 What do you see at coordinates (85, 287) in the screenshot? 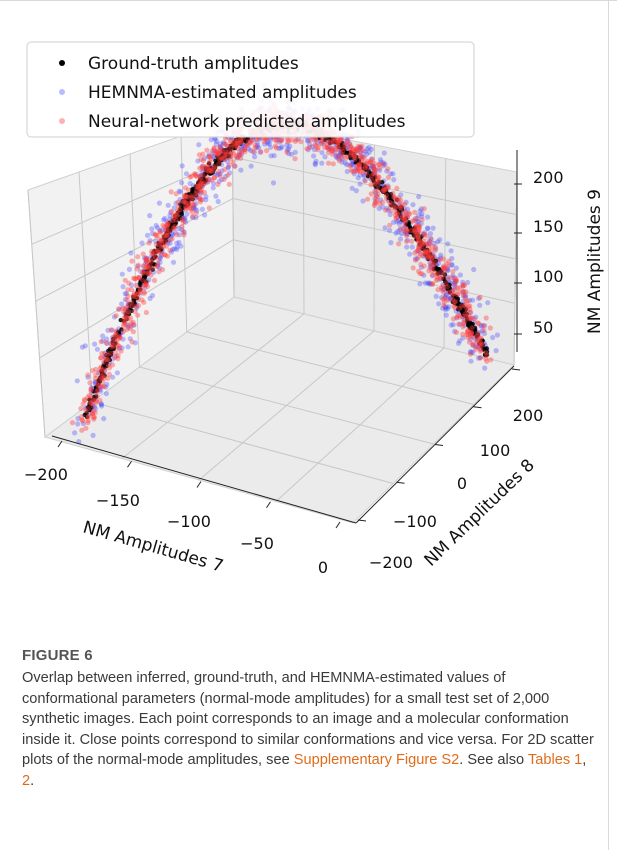
I see `grid-line` at bounding box center [85, 287].